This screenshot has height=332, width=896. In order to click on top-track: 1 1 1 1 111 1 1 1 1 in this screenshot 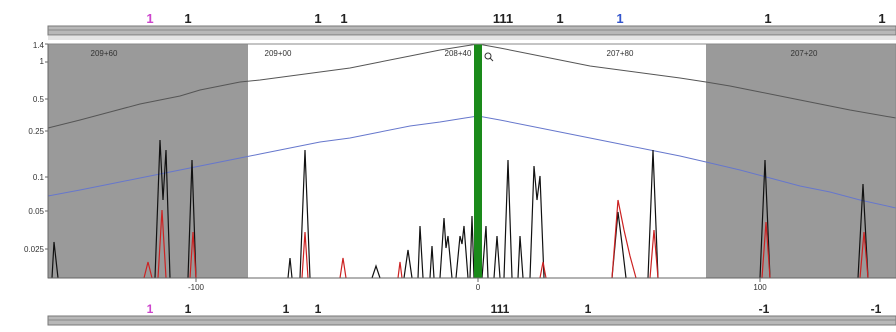, I will do `click(471, 25)`.